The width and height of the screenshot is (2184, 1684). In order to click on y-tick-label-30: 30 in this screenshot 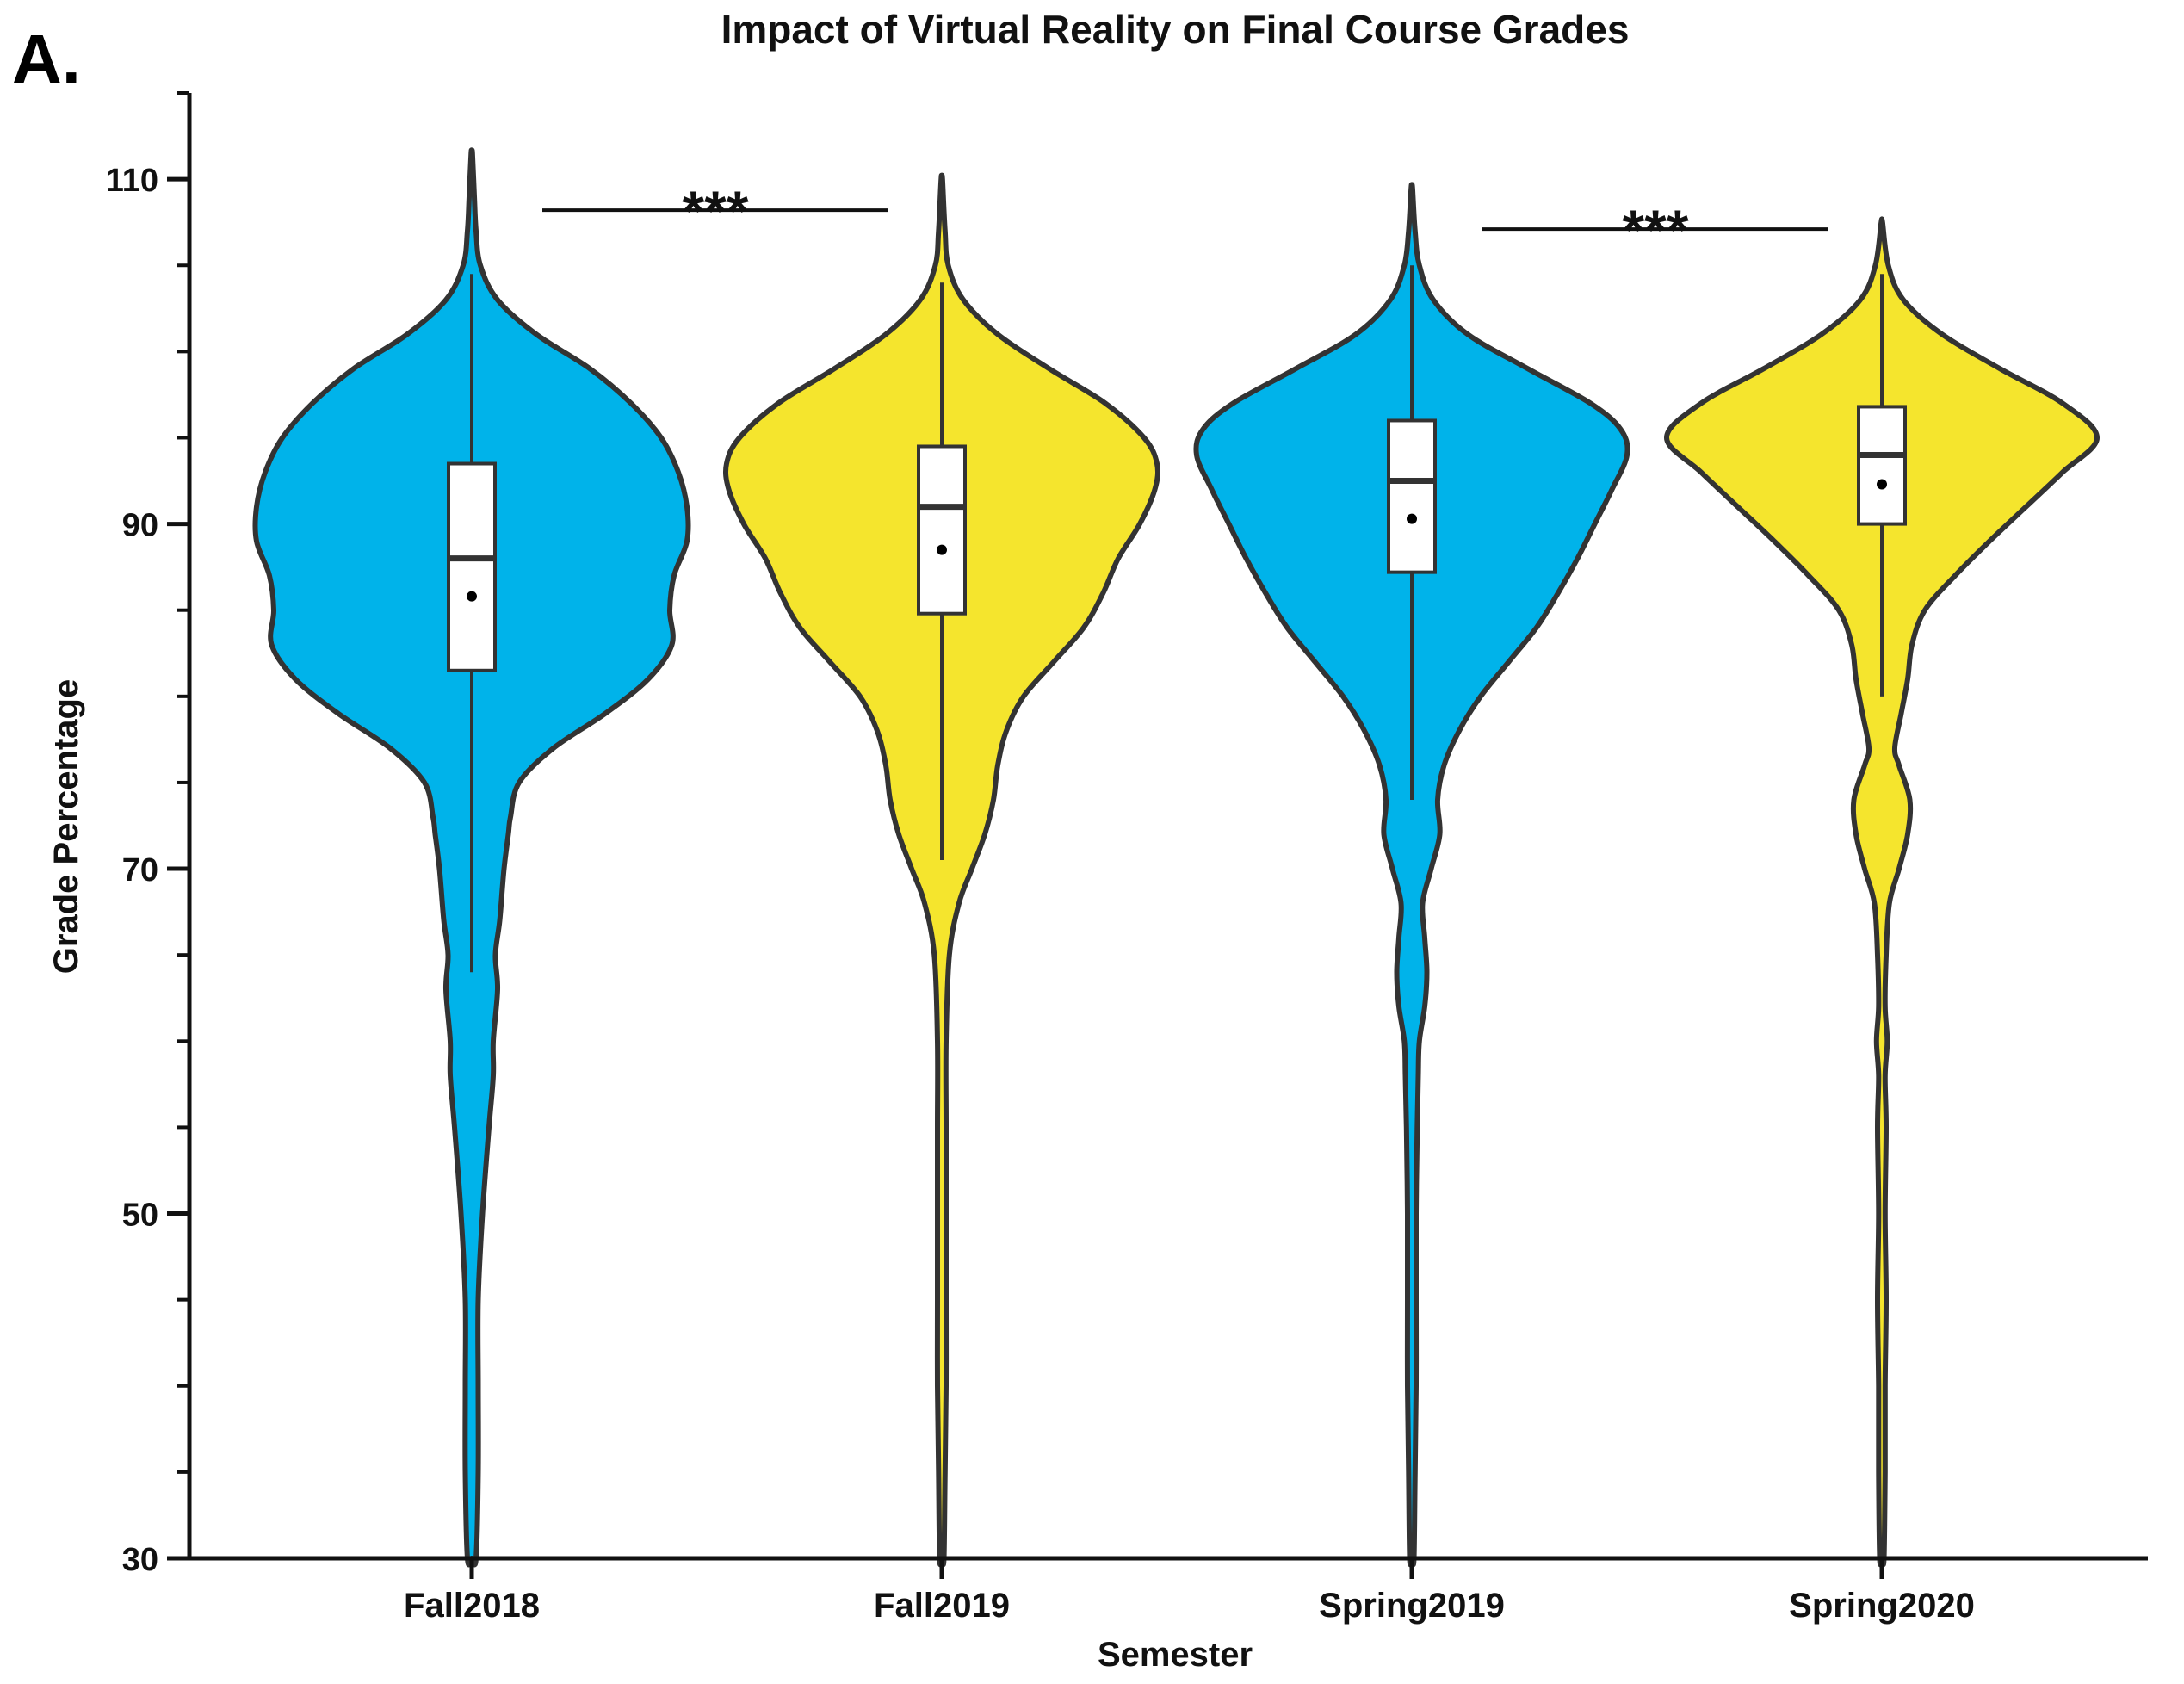, I will do `click(140, 1560)`.